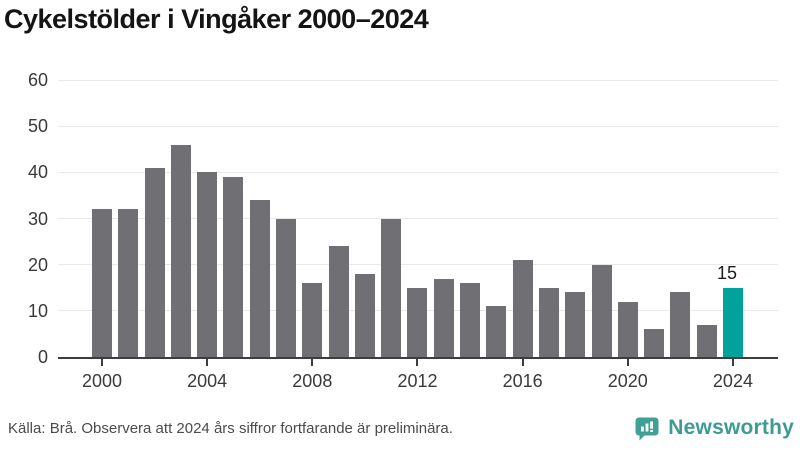  I want to click on bar-2001, so click(128, 283).